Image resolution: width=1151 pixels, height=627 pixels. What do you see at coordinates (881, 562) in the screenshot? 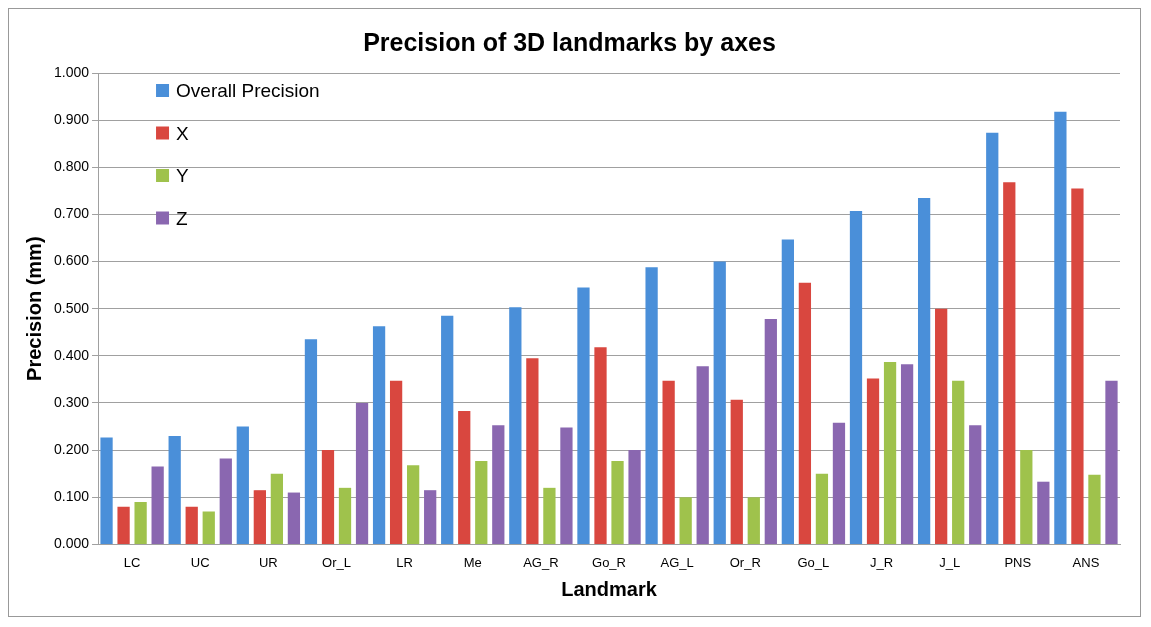
I see `x-tick-label: J_R` at bounding box center [881, 562].